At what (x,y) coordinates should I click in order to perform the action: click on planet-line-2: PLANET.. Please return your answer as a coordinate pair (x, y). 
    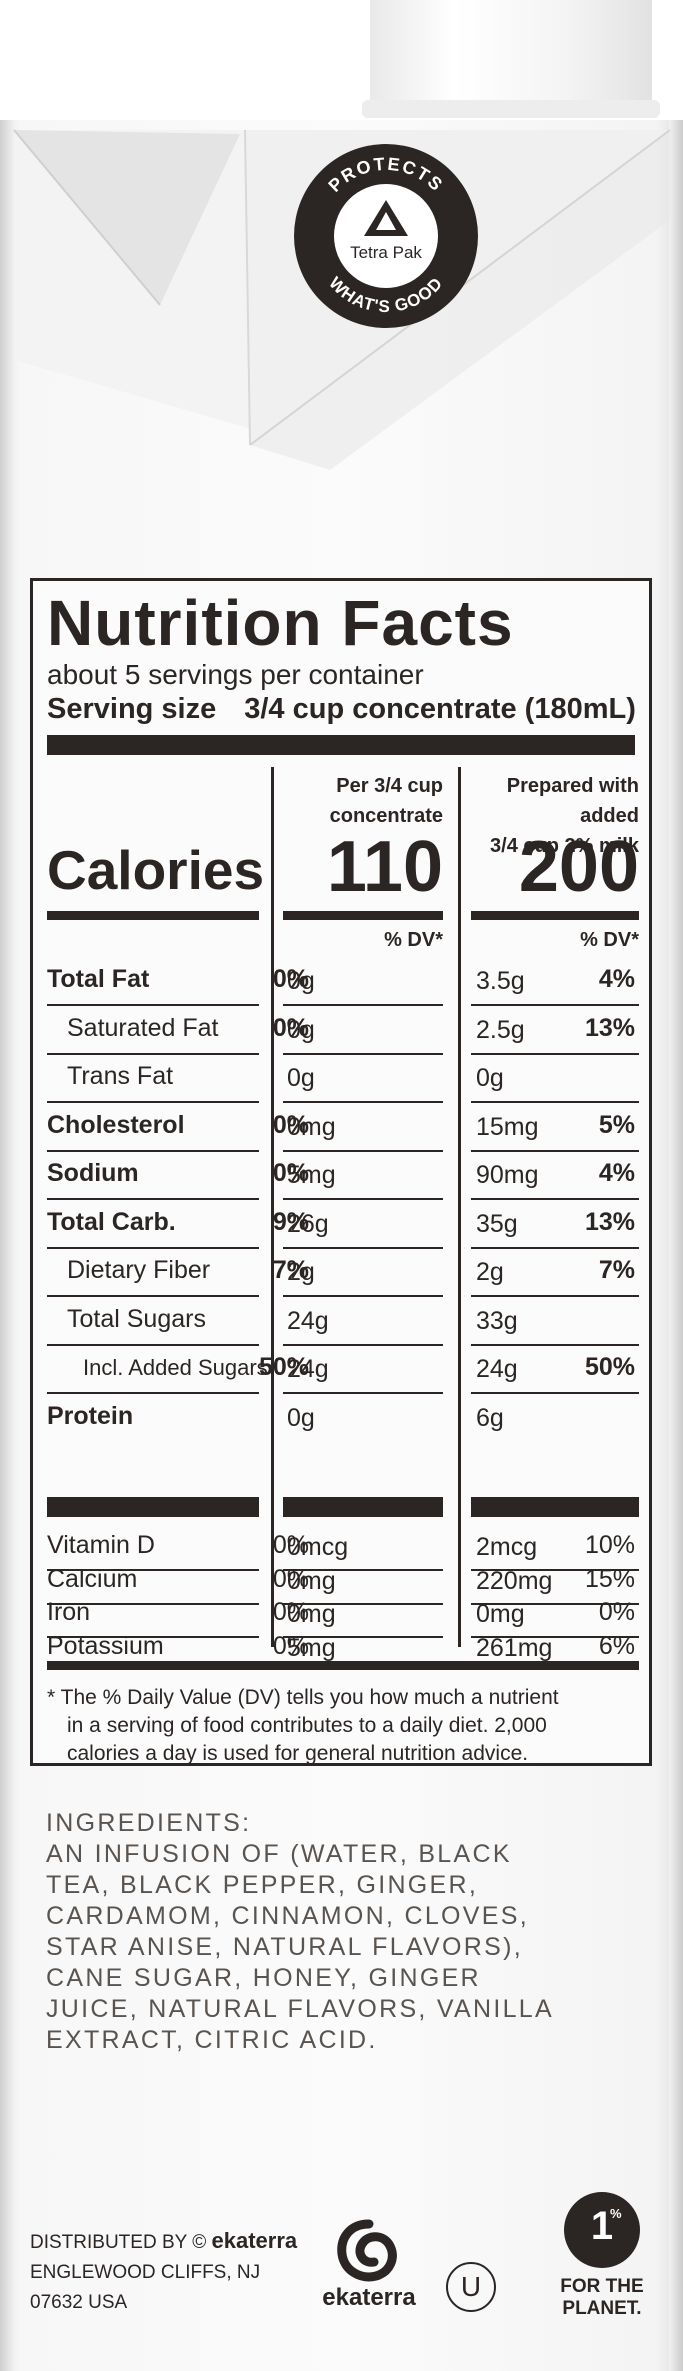
    Looking at the image, I should click on (602, 2308).